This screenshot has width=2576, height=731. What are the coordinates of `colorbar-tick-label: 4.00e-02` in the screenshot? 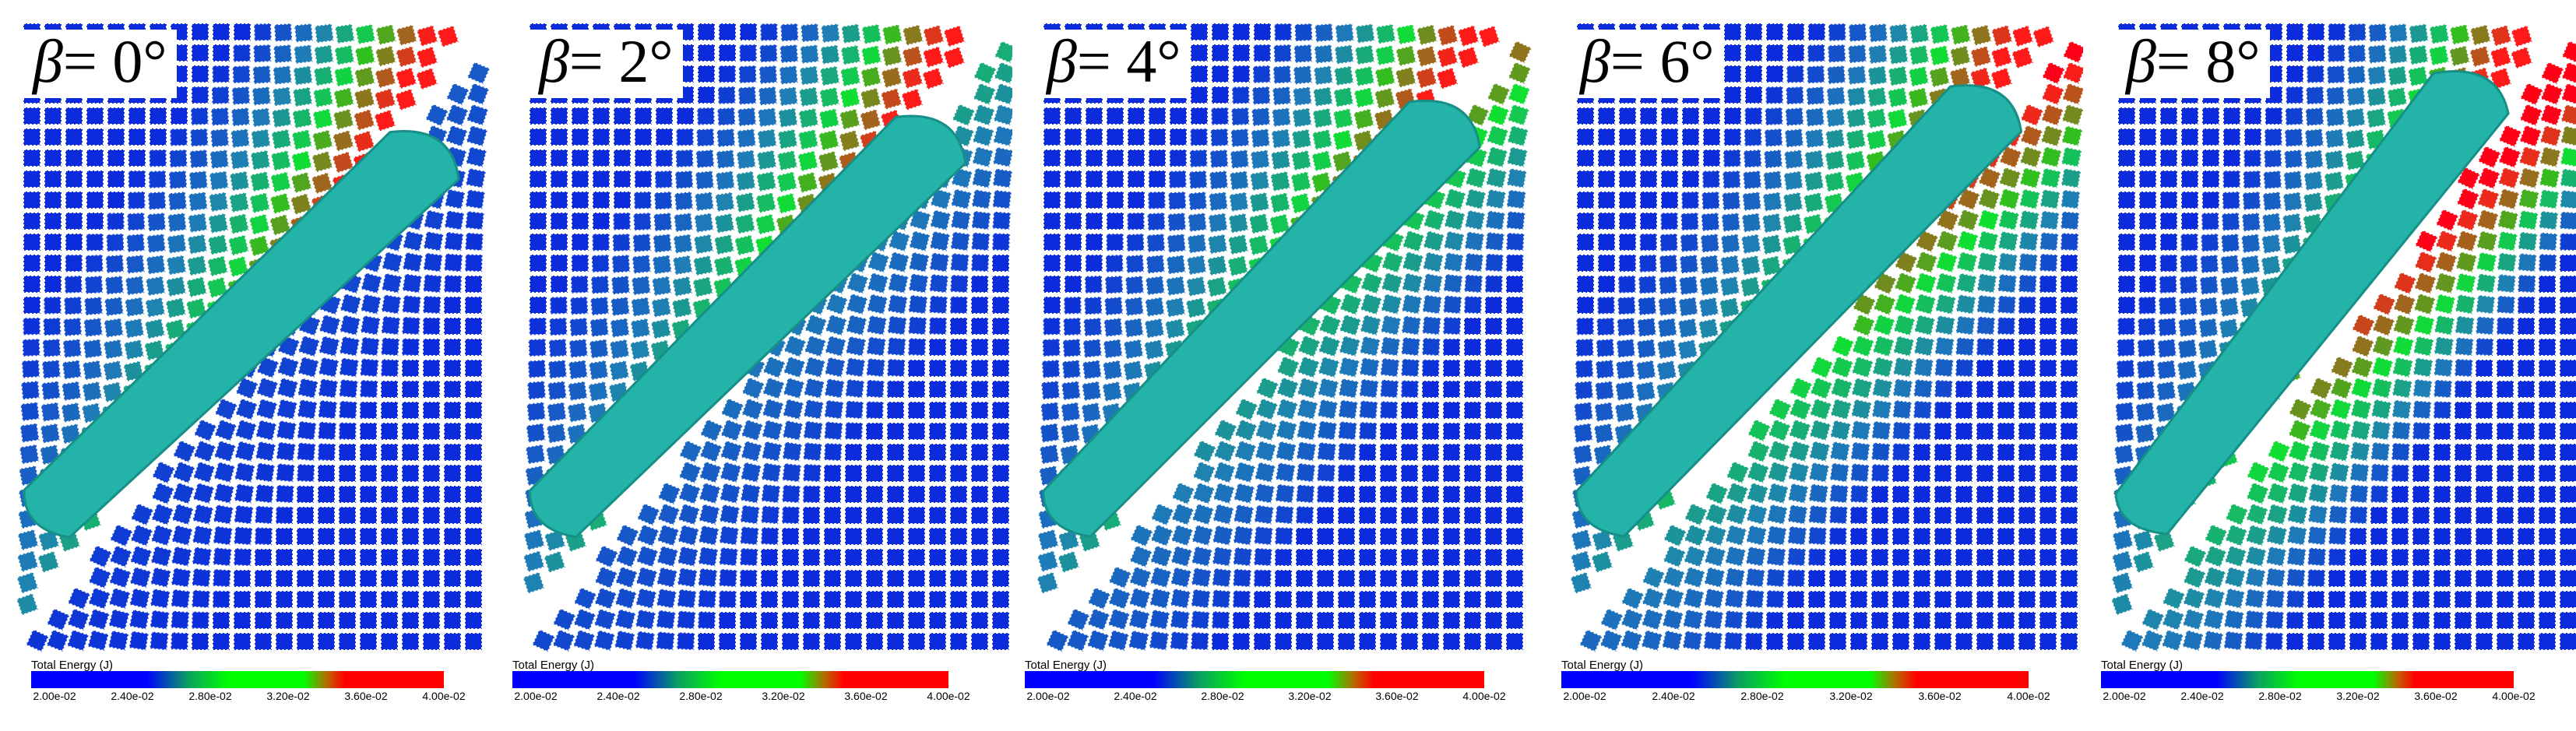 It's located at (948, 696).